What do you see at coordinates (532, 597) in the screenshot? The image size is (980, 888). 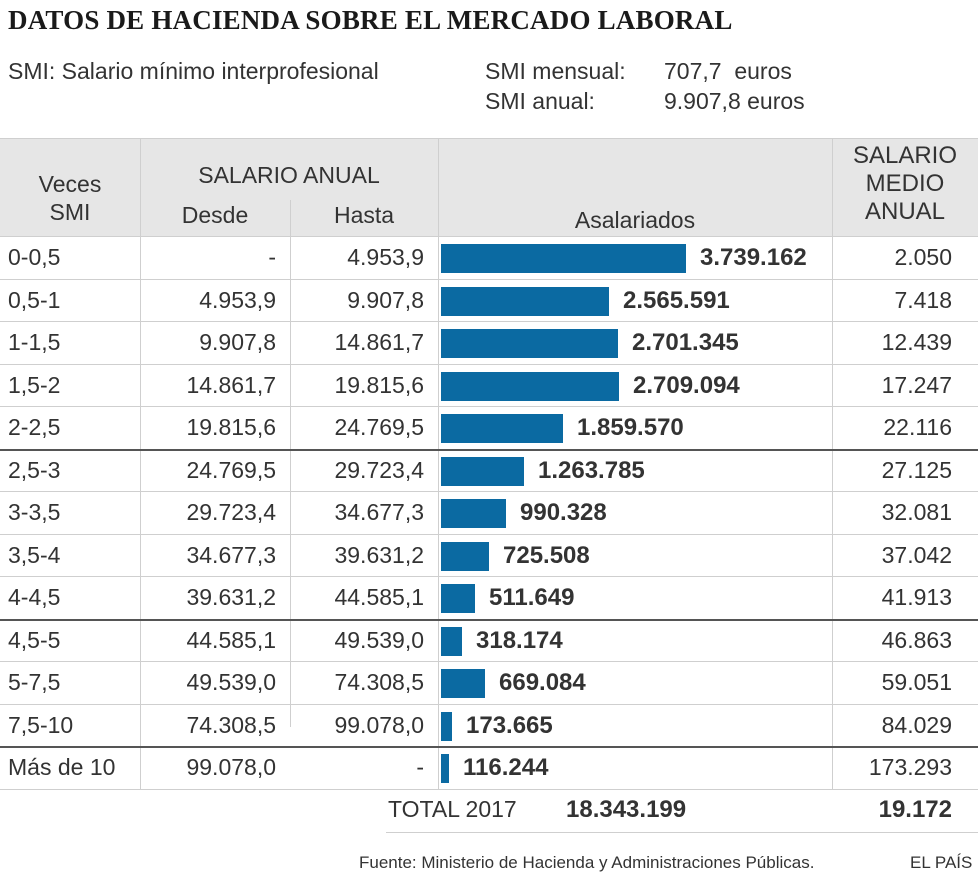 I see `bar-value-label: 511.649` at bounding box center [532, 597].